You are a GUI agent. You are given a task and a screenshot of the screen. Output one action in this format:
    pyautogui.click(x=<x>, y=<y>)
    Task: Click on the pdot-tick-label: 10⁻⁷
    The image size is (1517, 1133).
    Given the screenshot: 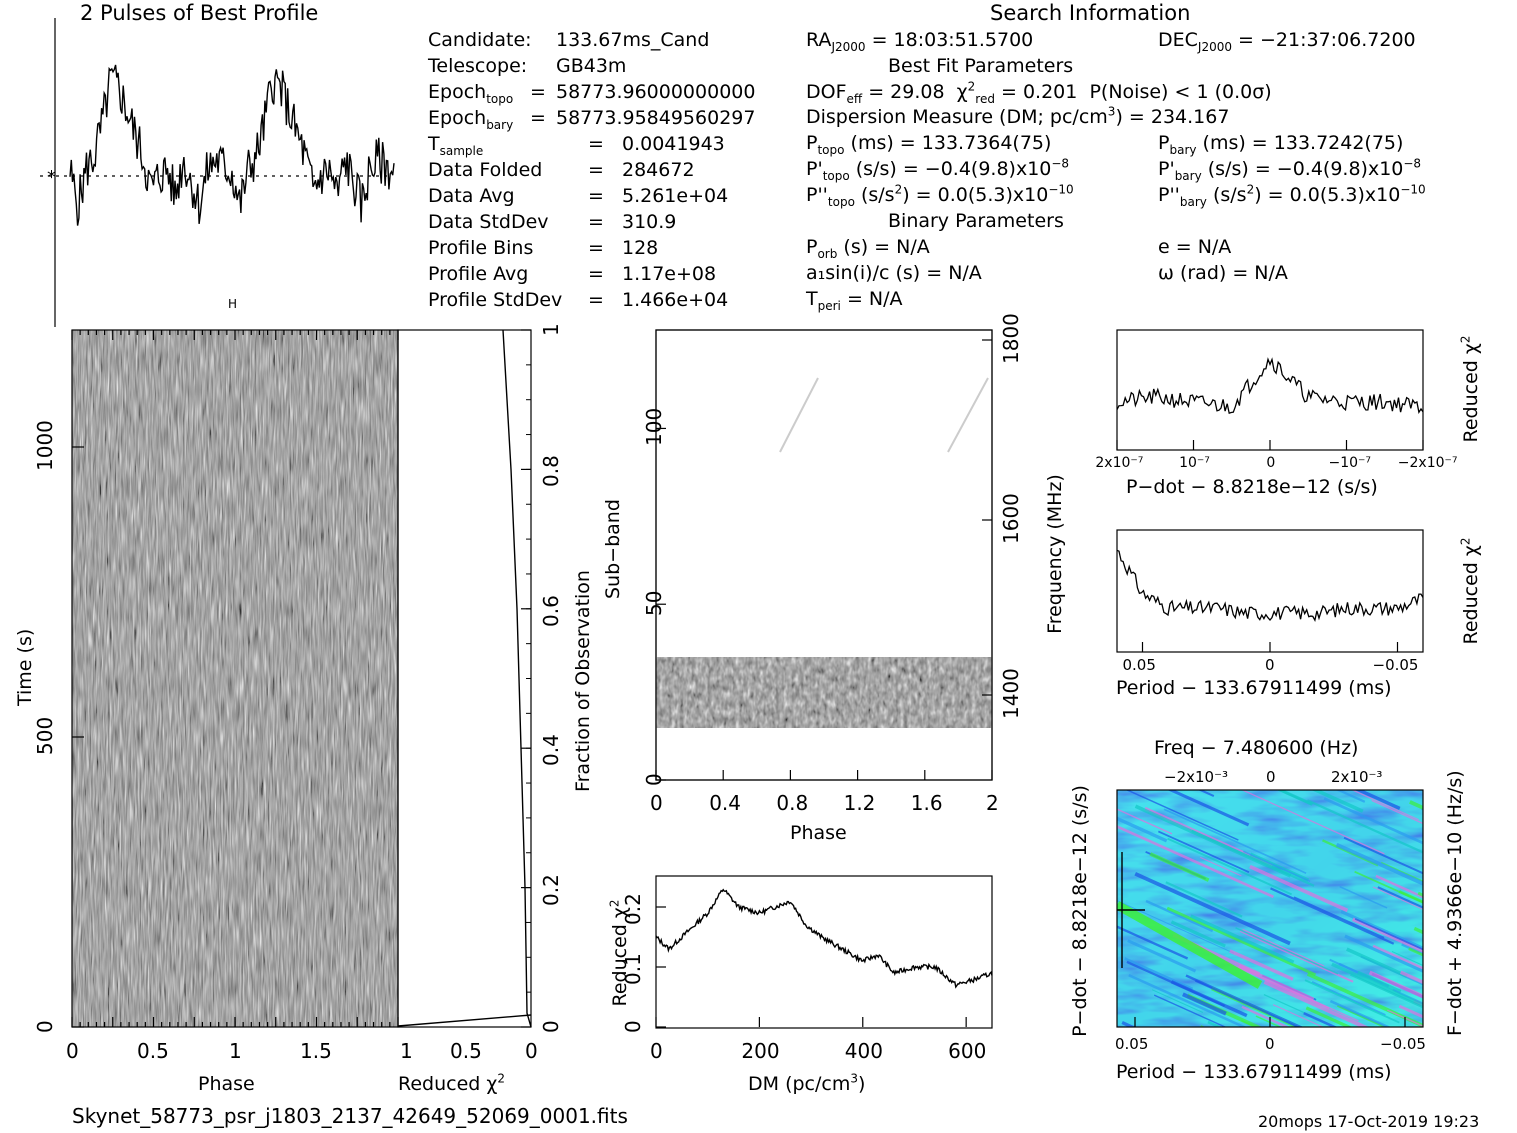 What is the action you would take?
    pyautogui.click(x=1194, y=463)
    